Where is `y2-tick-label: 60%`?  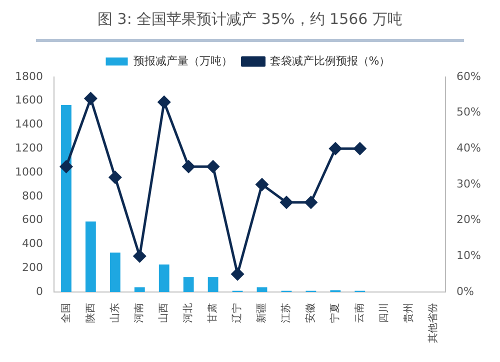
y2-tick-label: 60% is located at coordinates (469, 76).